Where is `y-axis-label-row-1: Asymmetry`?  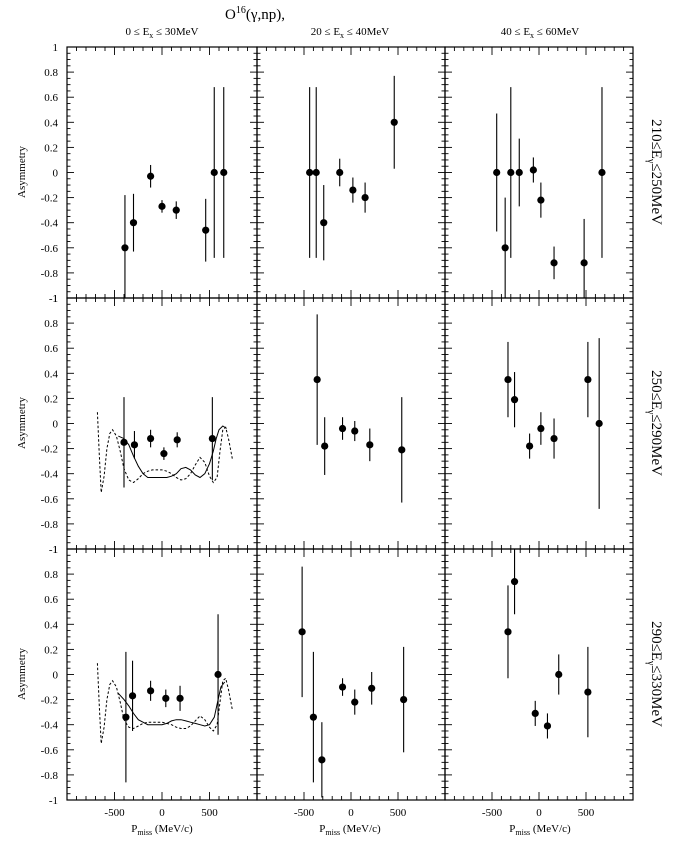
y-axis-label-row-1: Asymmetry is located at coordinates (22, 172).